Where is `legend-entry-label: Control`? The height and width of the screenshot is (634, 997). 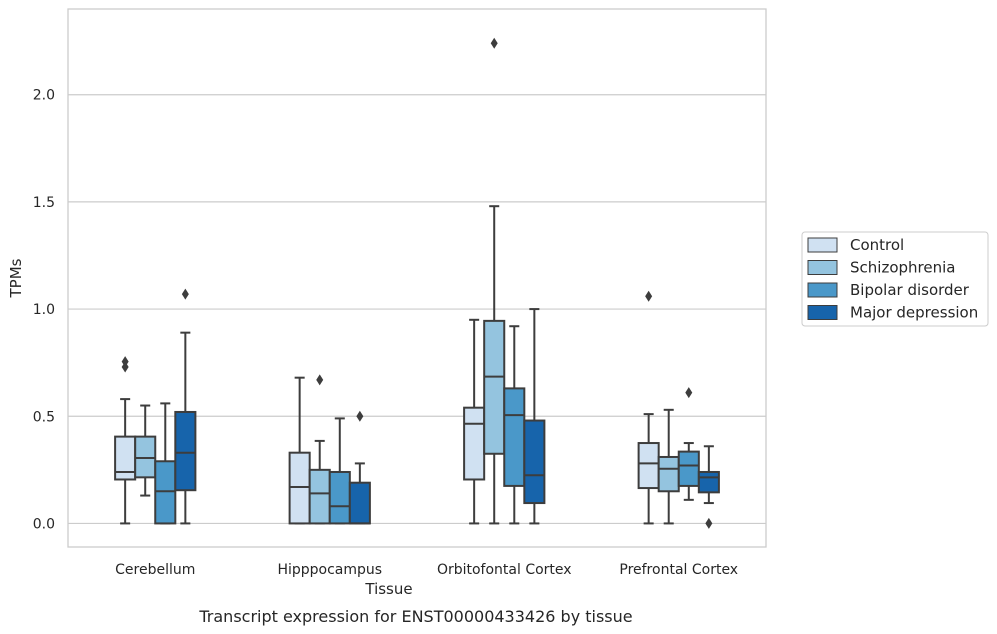
legend-entry-label: Control is located at coordinates (877, 245).